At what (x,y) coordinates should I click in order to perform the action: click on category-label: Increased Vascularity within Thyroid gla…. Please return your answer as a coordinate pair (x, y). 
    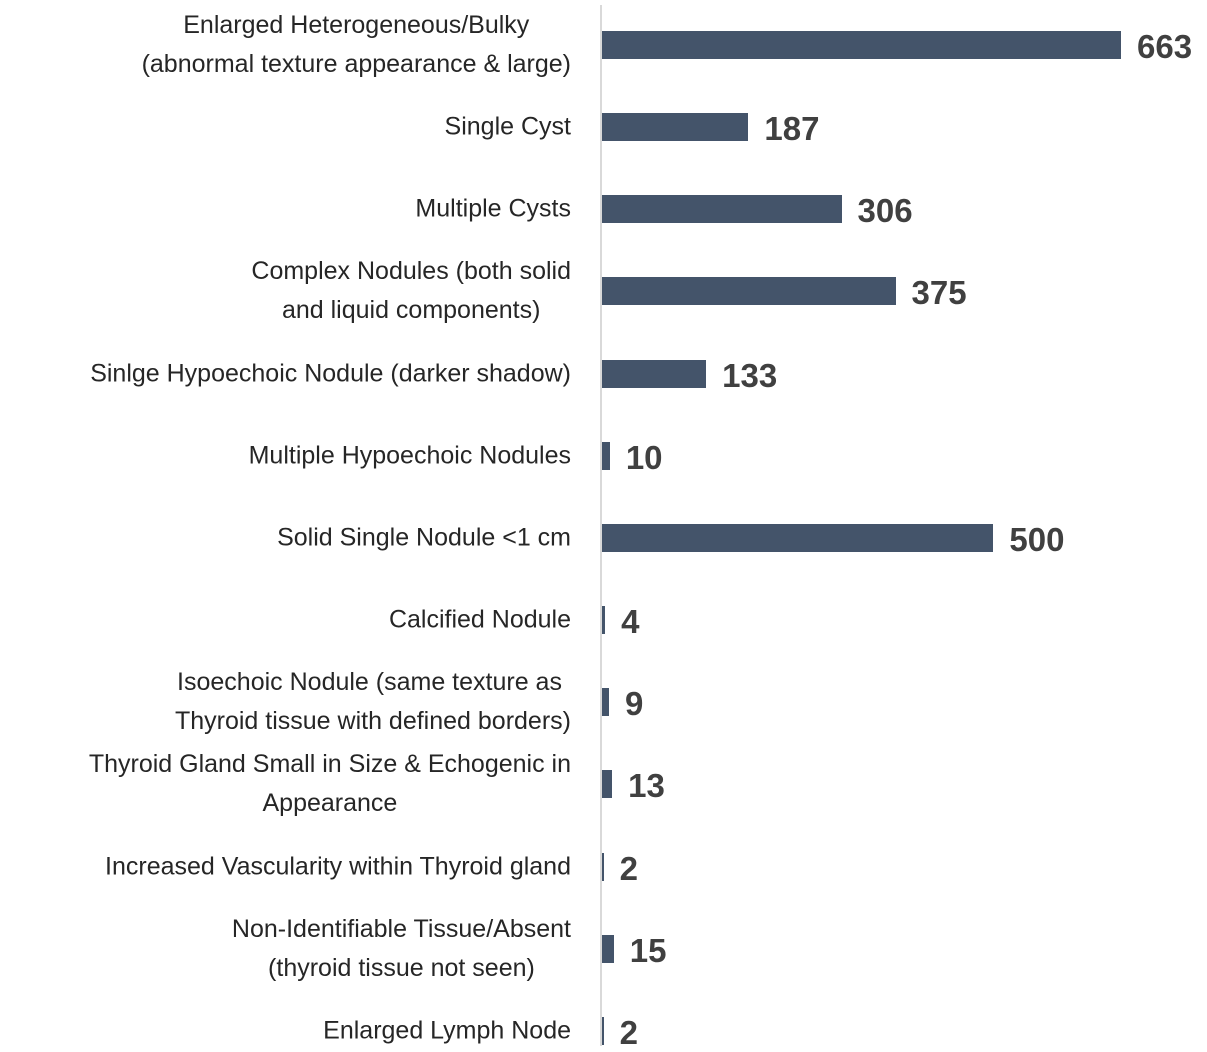
    Looking at the image, I should click on (338, 866).